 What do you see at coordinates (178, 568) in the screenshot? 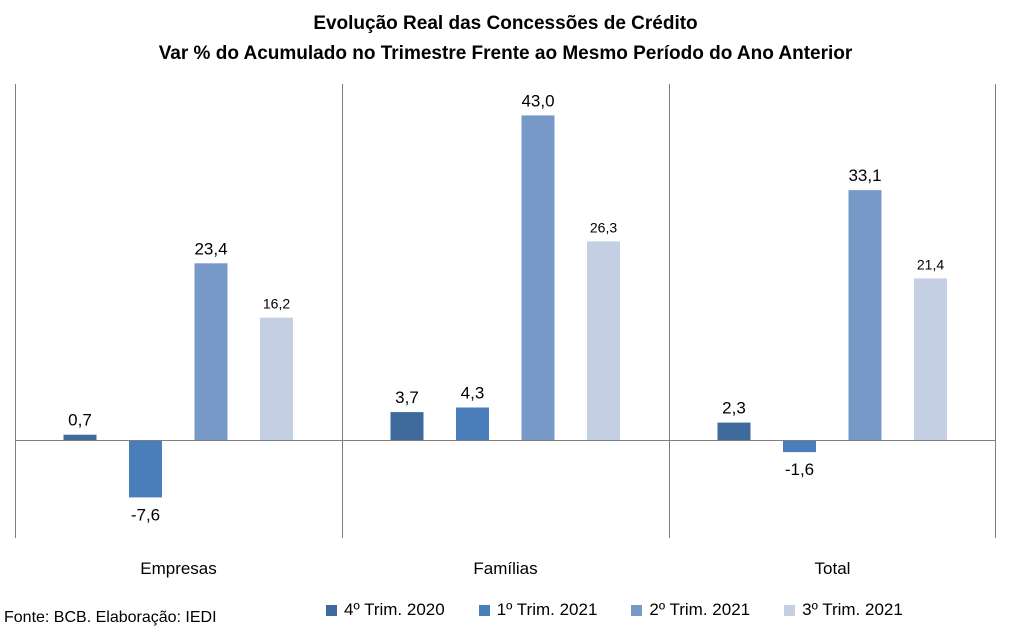
I see `category-label: Empresas` at bounding box center [178, 568].